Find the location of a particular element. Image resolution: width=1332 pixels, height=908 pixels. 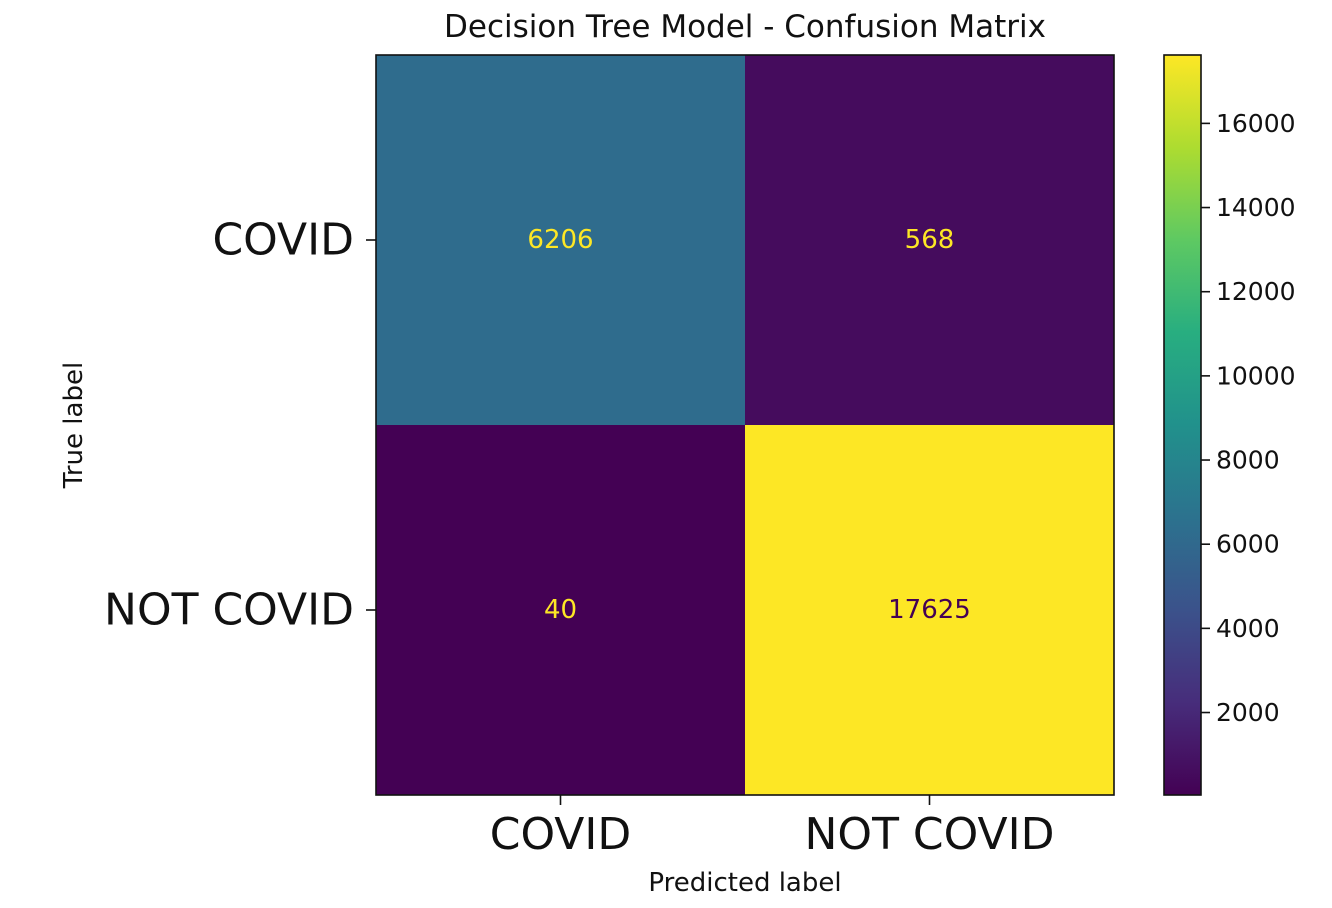

matrix-cell-value: 40 is located at coordinates (560, 610).